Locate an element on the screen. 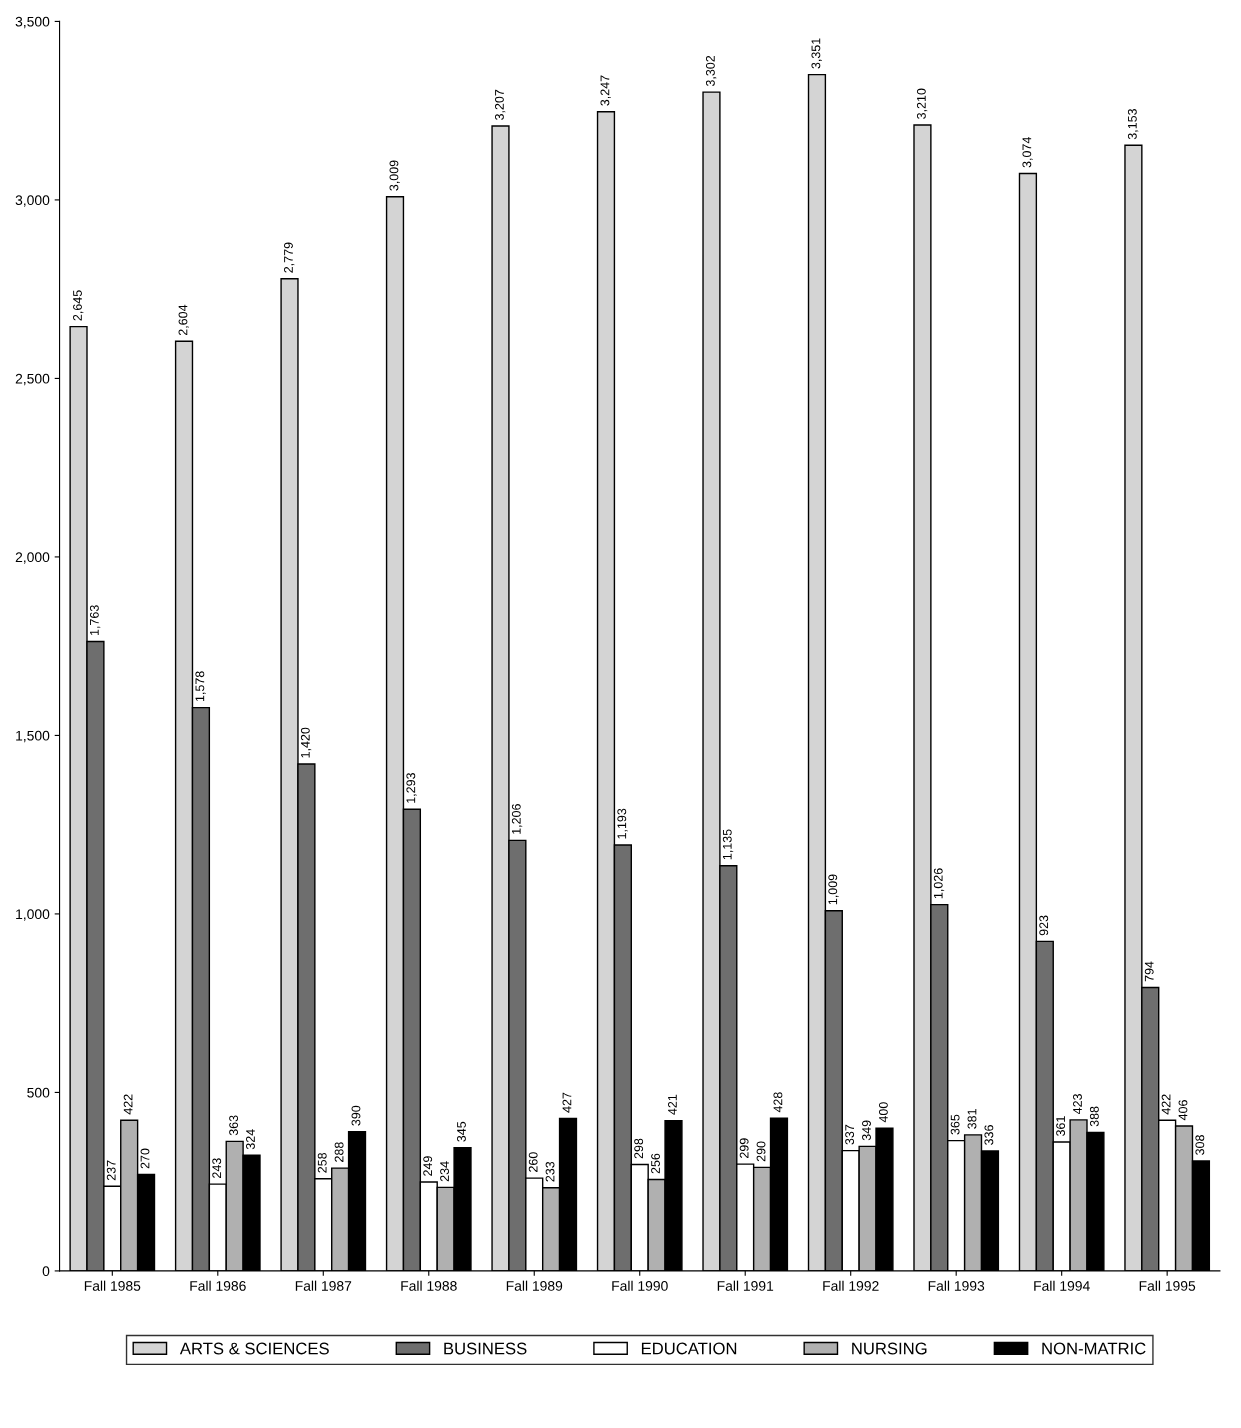 The height and width of the screenshot is (1428, 1241). data-label: 388 is located at coordinates (1094, 1116).